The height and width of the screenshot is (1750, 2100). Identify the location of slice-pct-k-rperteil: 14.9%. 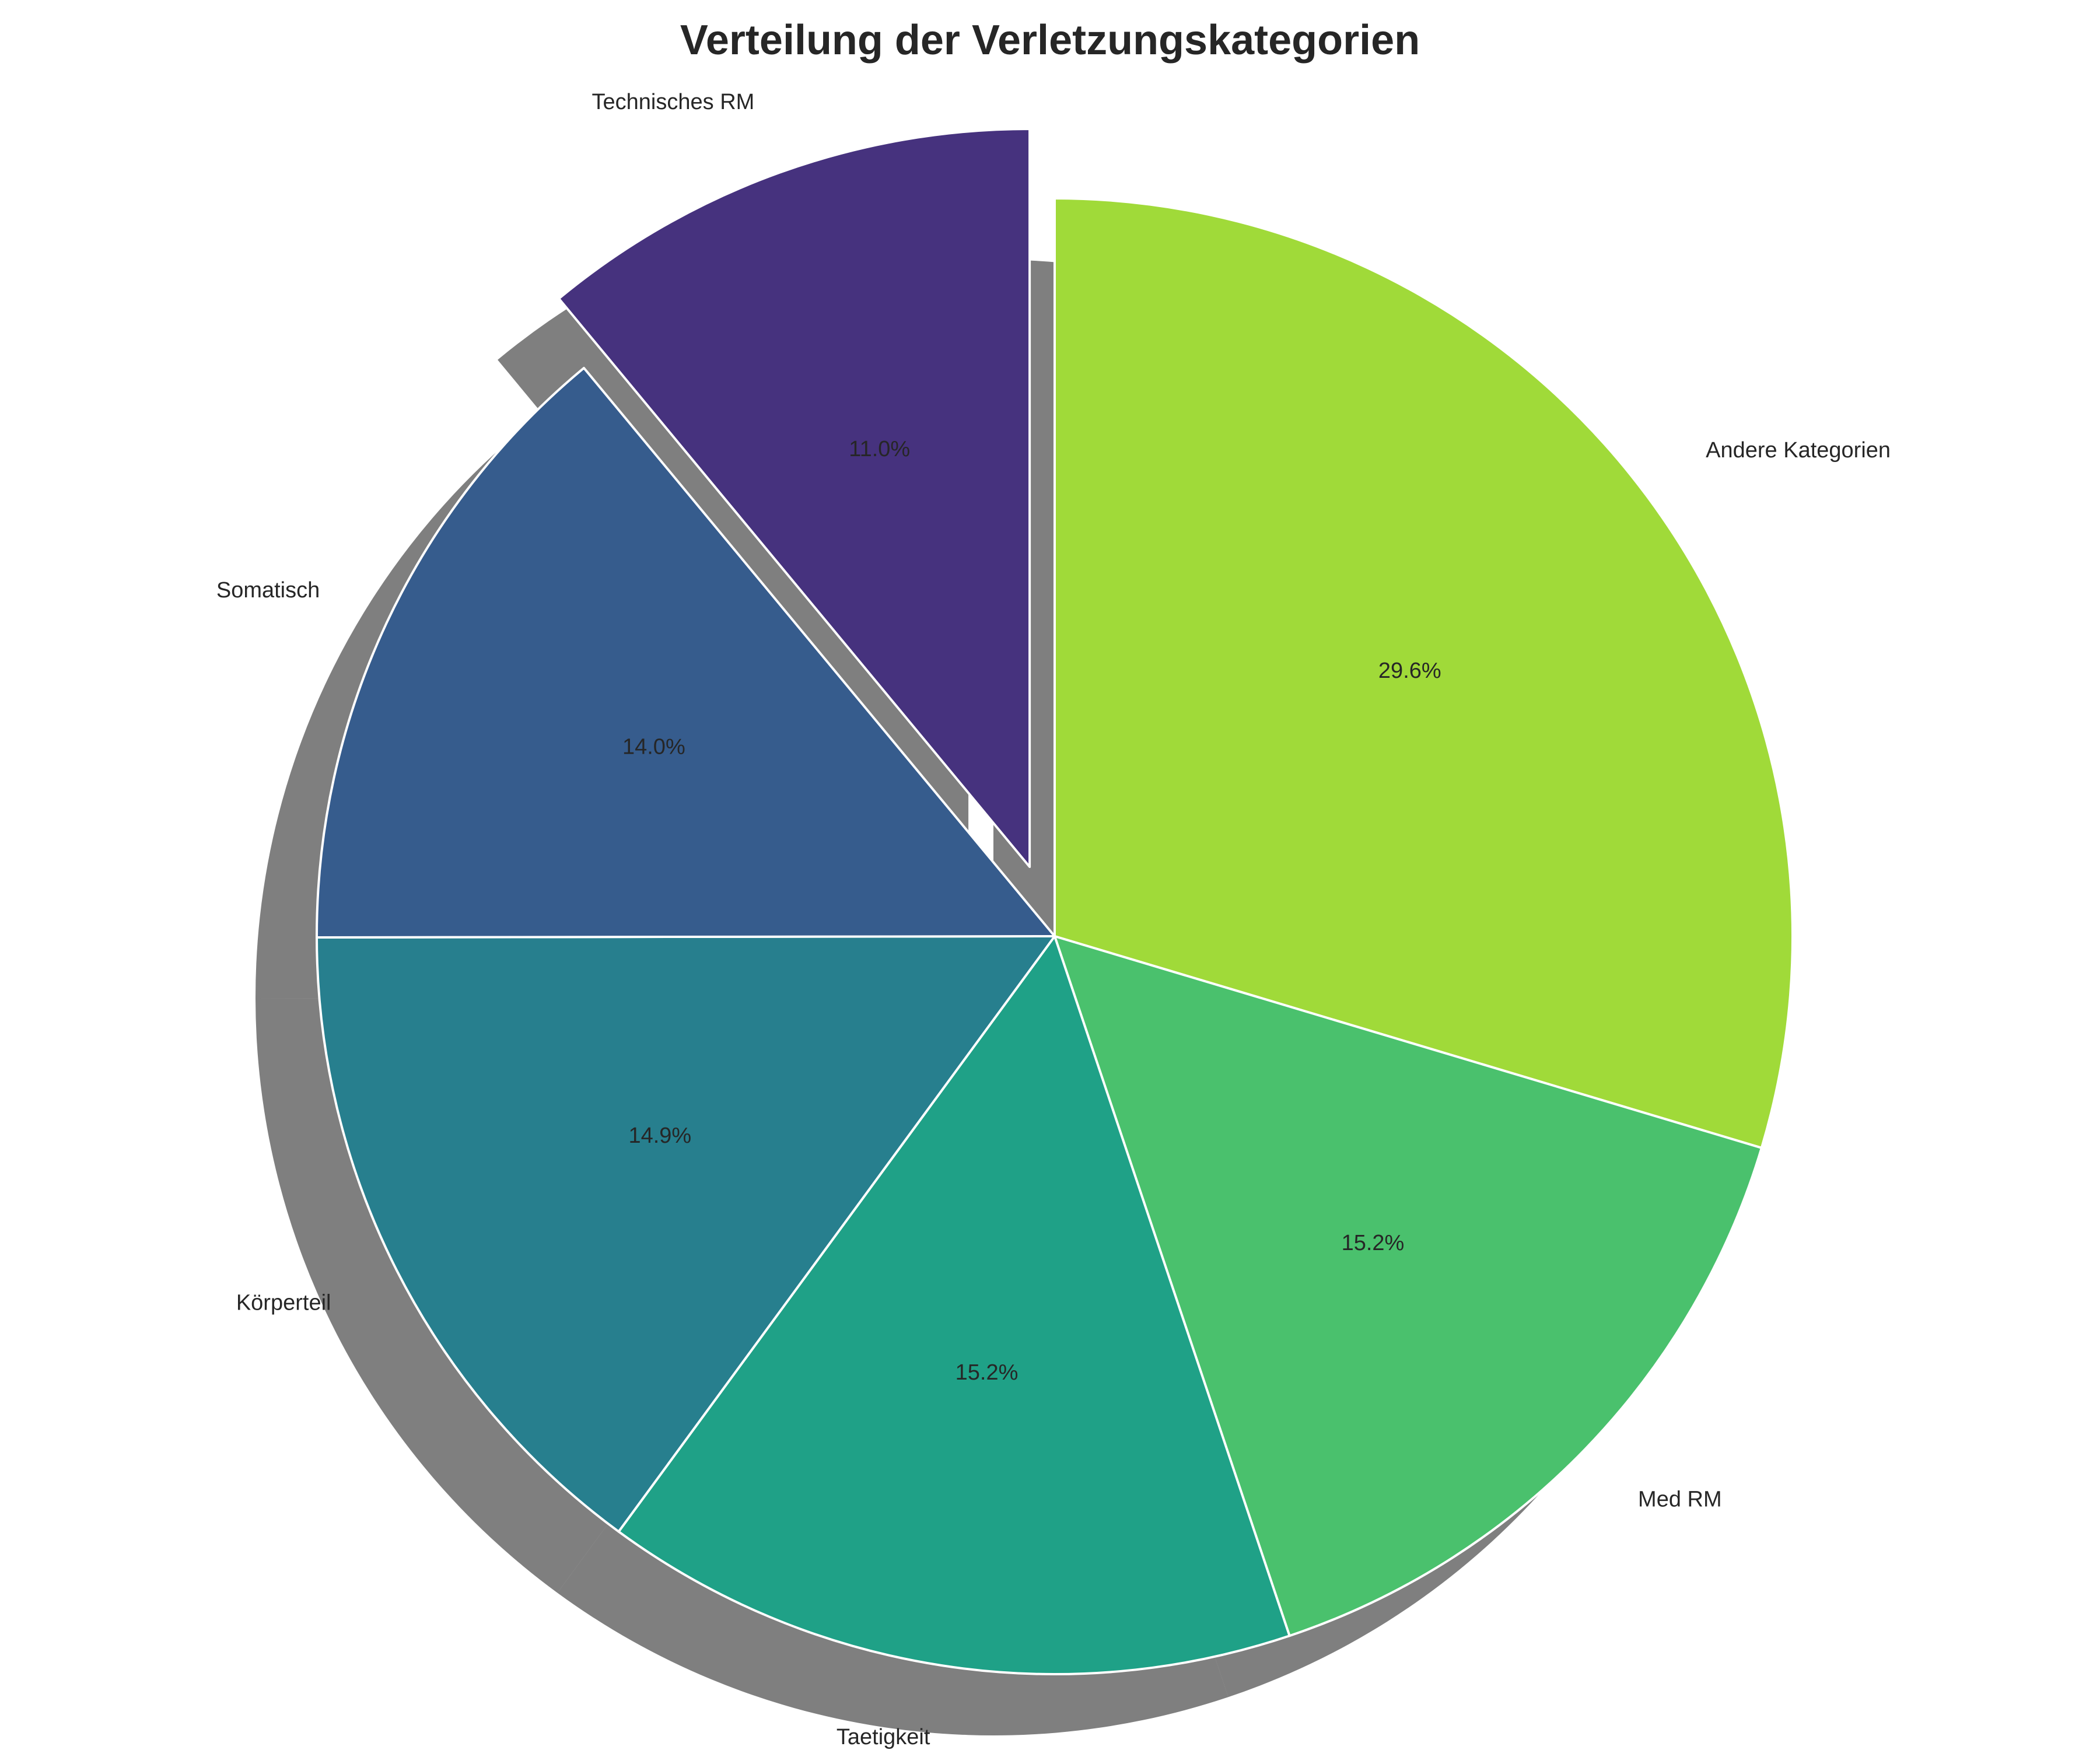
(659, 1136).